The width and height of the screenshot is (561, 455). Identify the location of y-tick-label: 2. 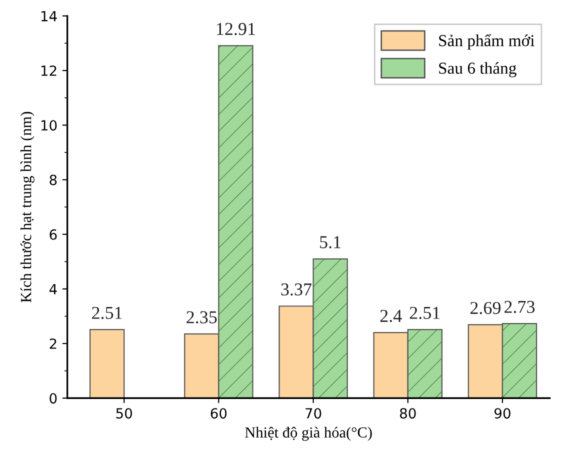
(53, 343).